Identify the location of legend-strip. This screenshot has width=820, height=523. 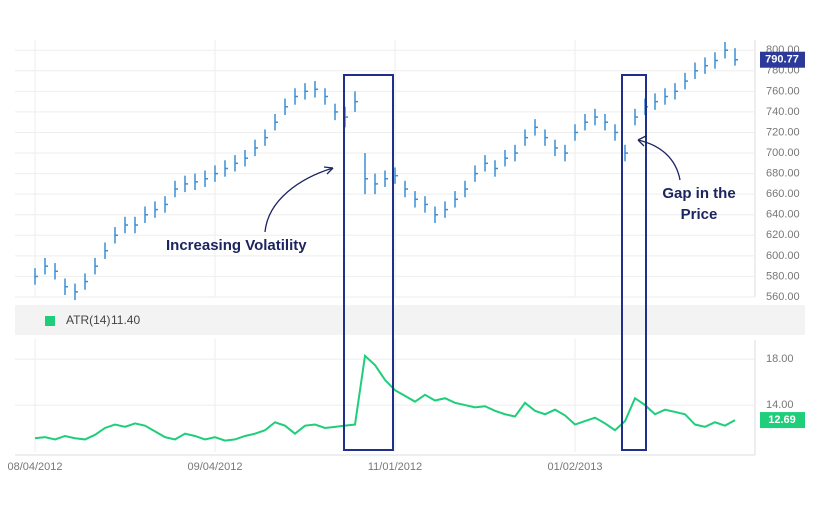
(410, 320).